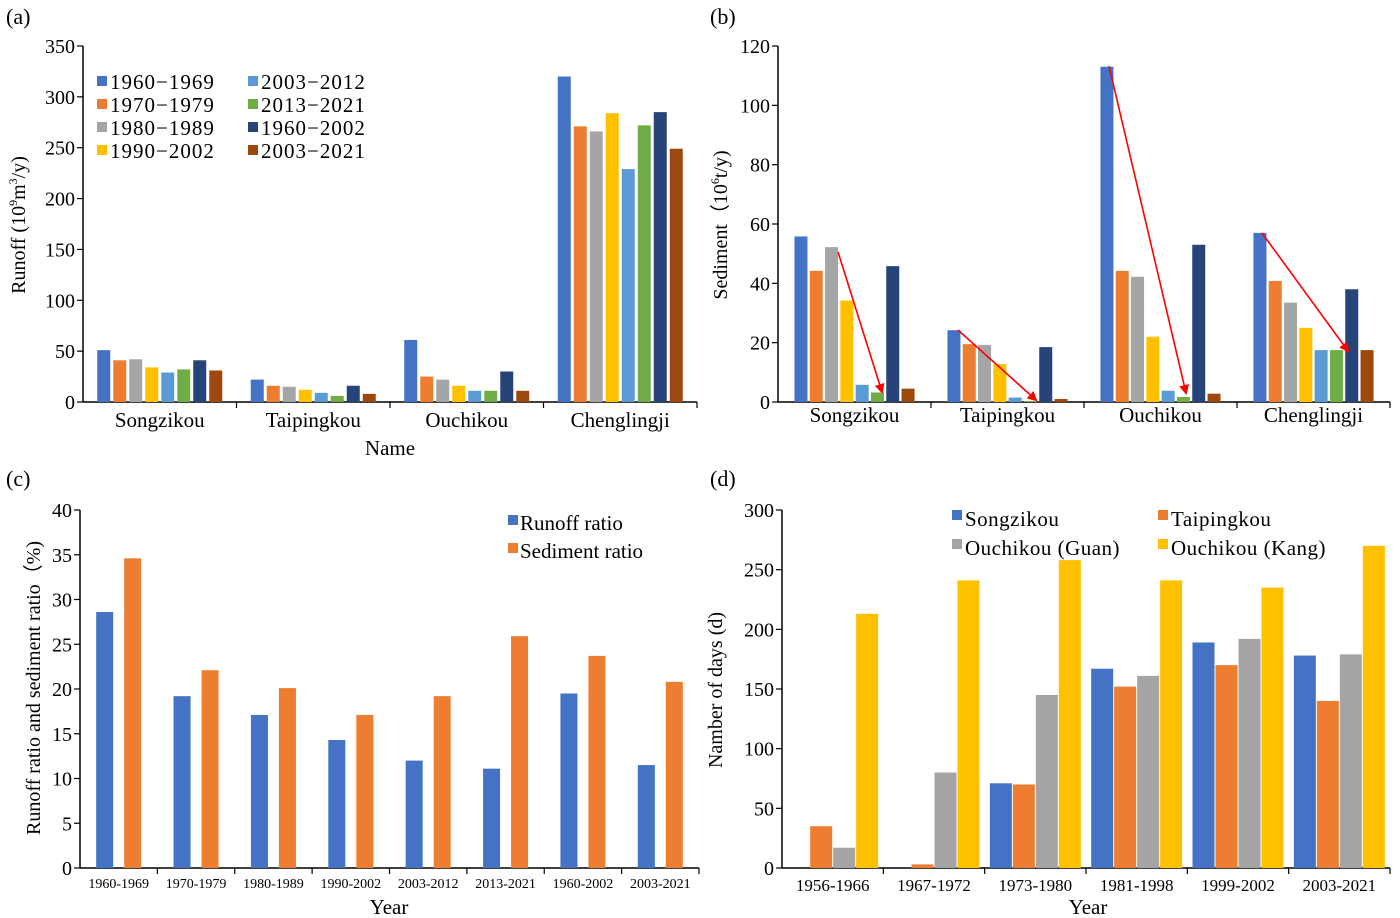 The height and width of the screenshot is (918, 1400). I want to click on x-tick-label-c: 1970-1979, so click(196, 884).